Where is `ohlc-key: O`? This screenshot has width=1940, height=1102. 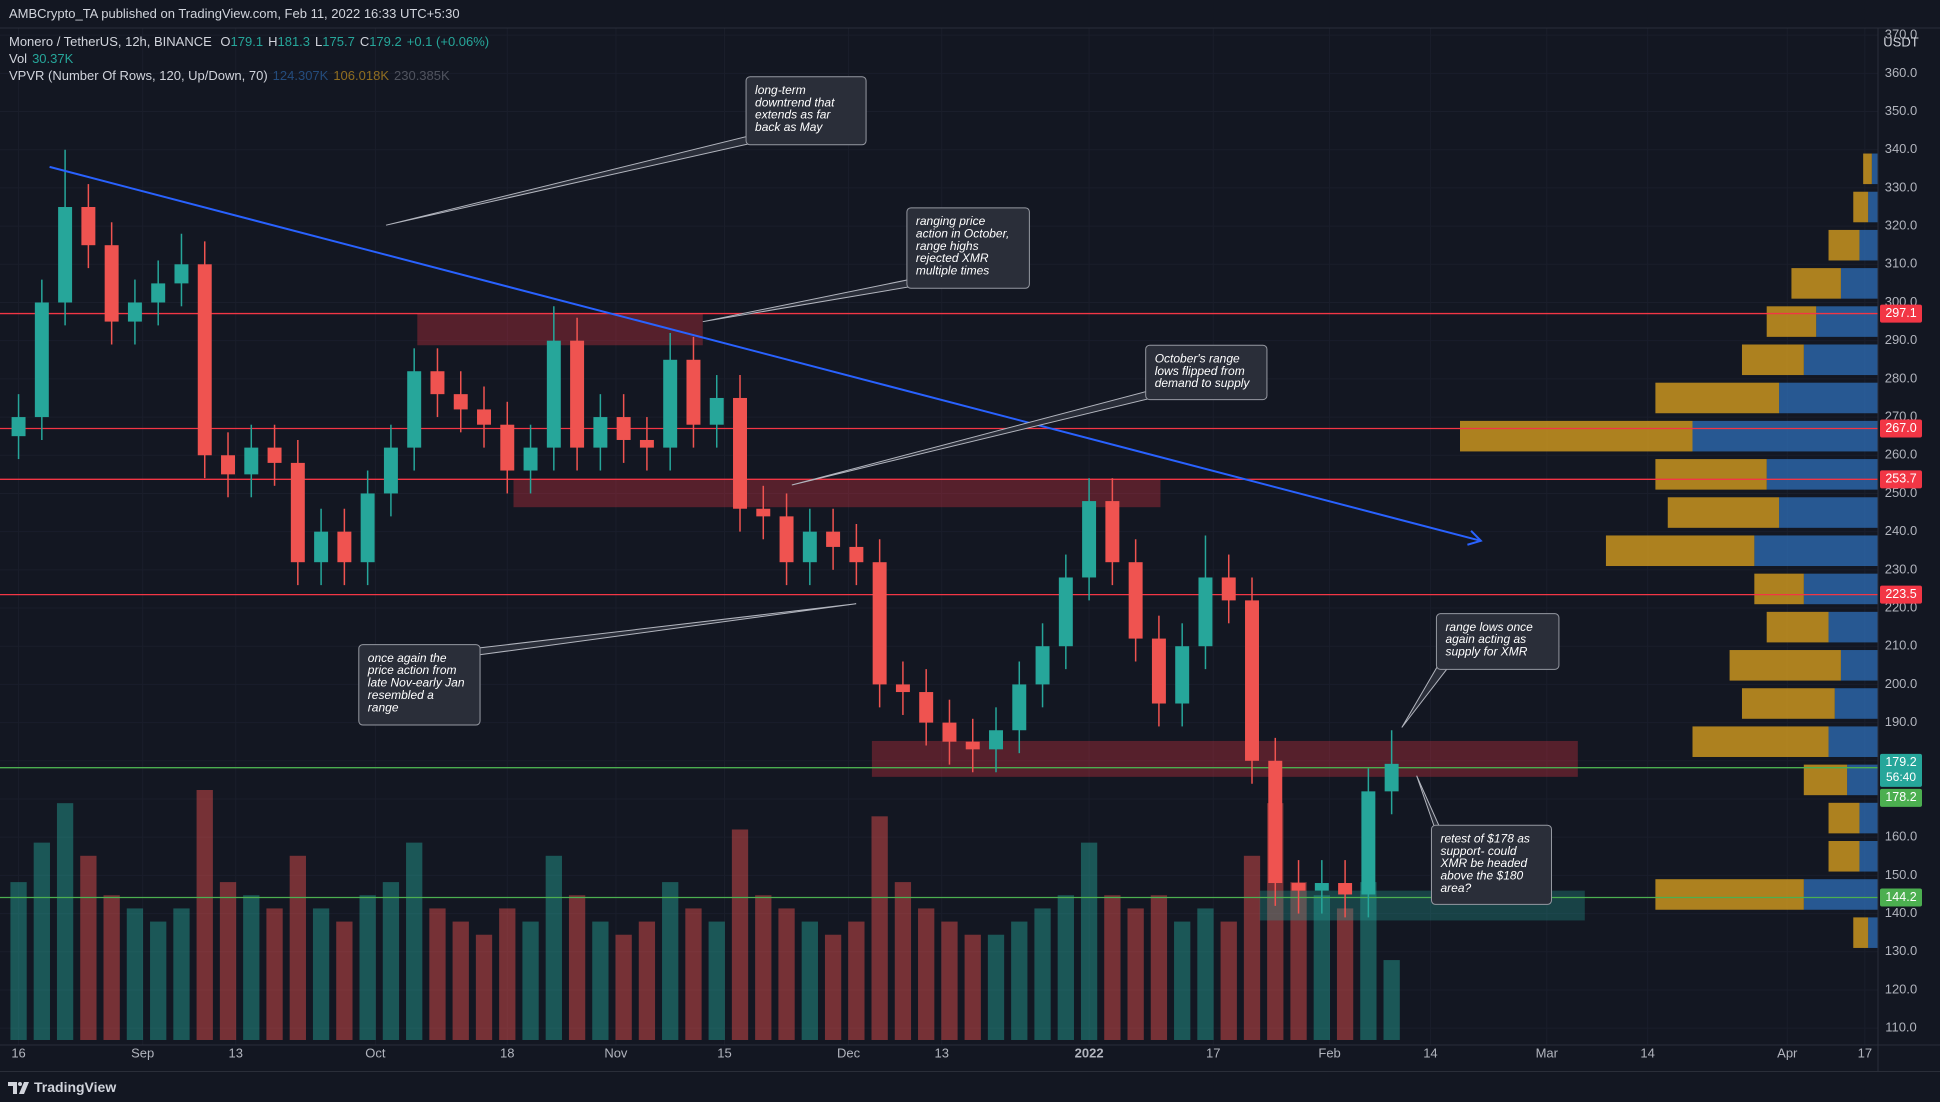
ohlc-key: O is located at coordinates (225, 41).